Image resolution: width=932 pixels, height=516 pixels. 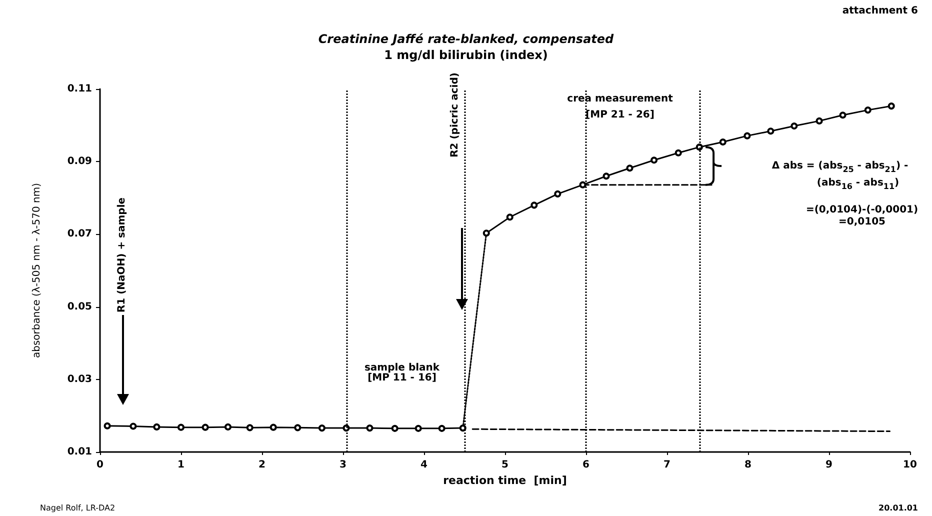 What do you see at coordinates (620, 115) in the screenshot?
I see `annotation: [MP 21 - 26]` at bounding box center [620, 115].